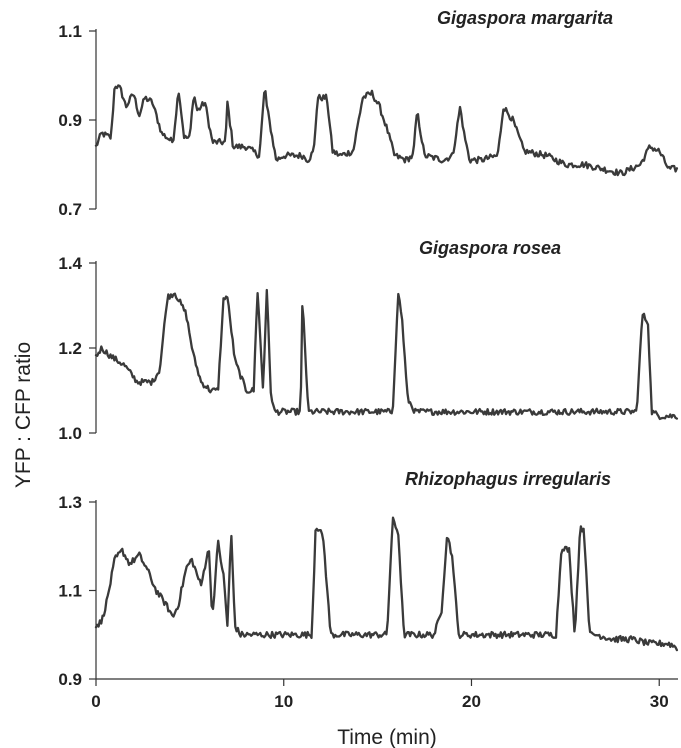 This screenshot has height=748, width=681. Describe the element at coordinates (387, 737) in the screenshot. I see `x-axis-label: Time (min)` at that location.